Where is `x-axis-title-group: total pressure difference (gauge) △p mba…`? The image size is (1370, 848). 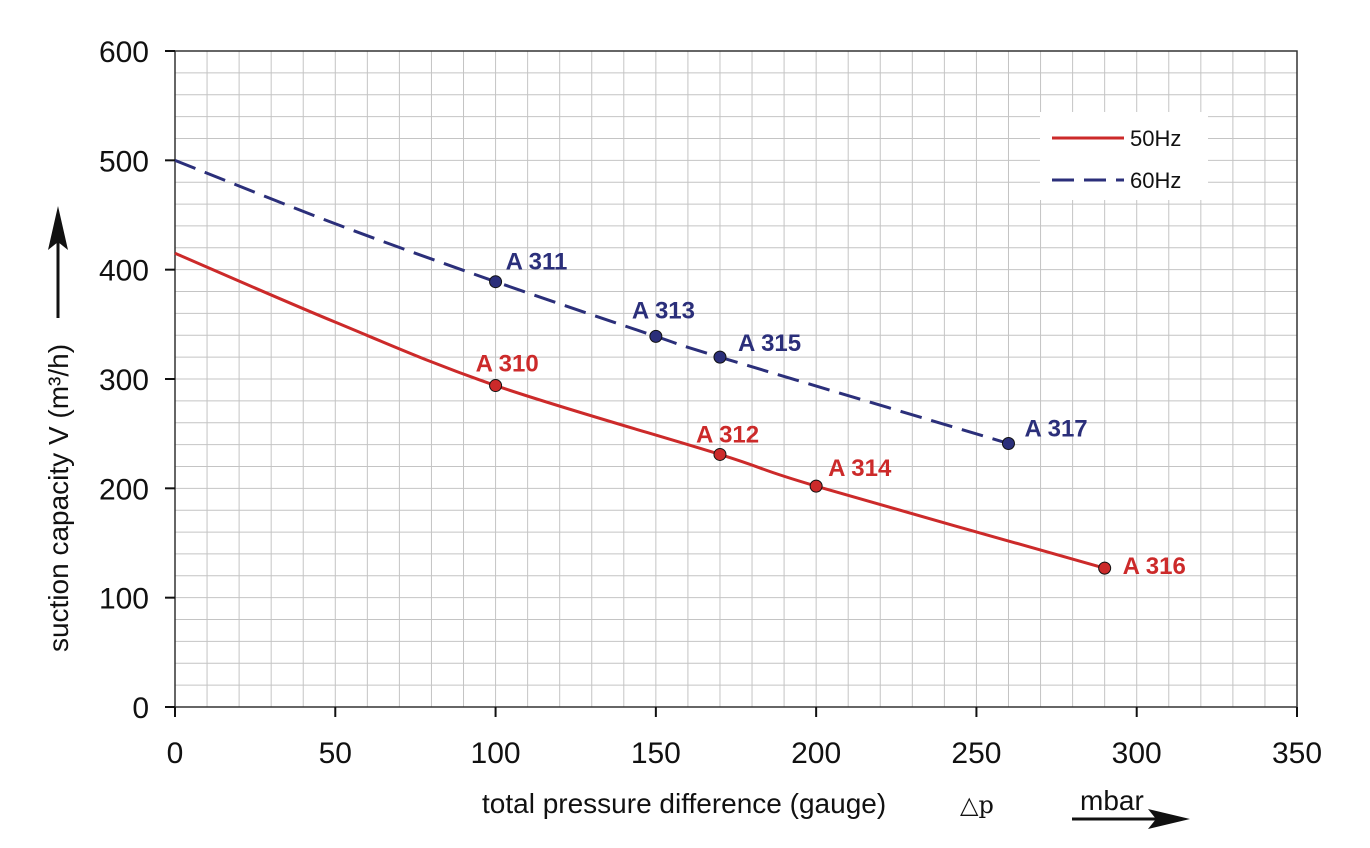 x-axis-title-group: total pressure difference (gauge) △p mba… is located at coordinates (836, 807).